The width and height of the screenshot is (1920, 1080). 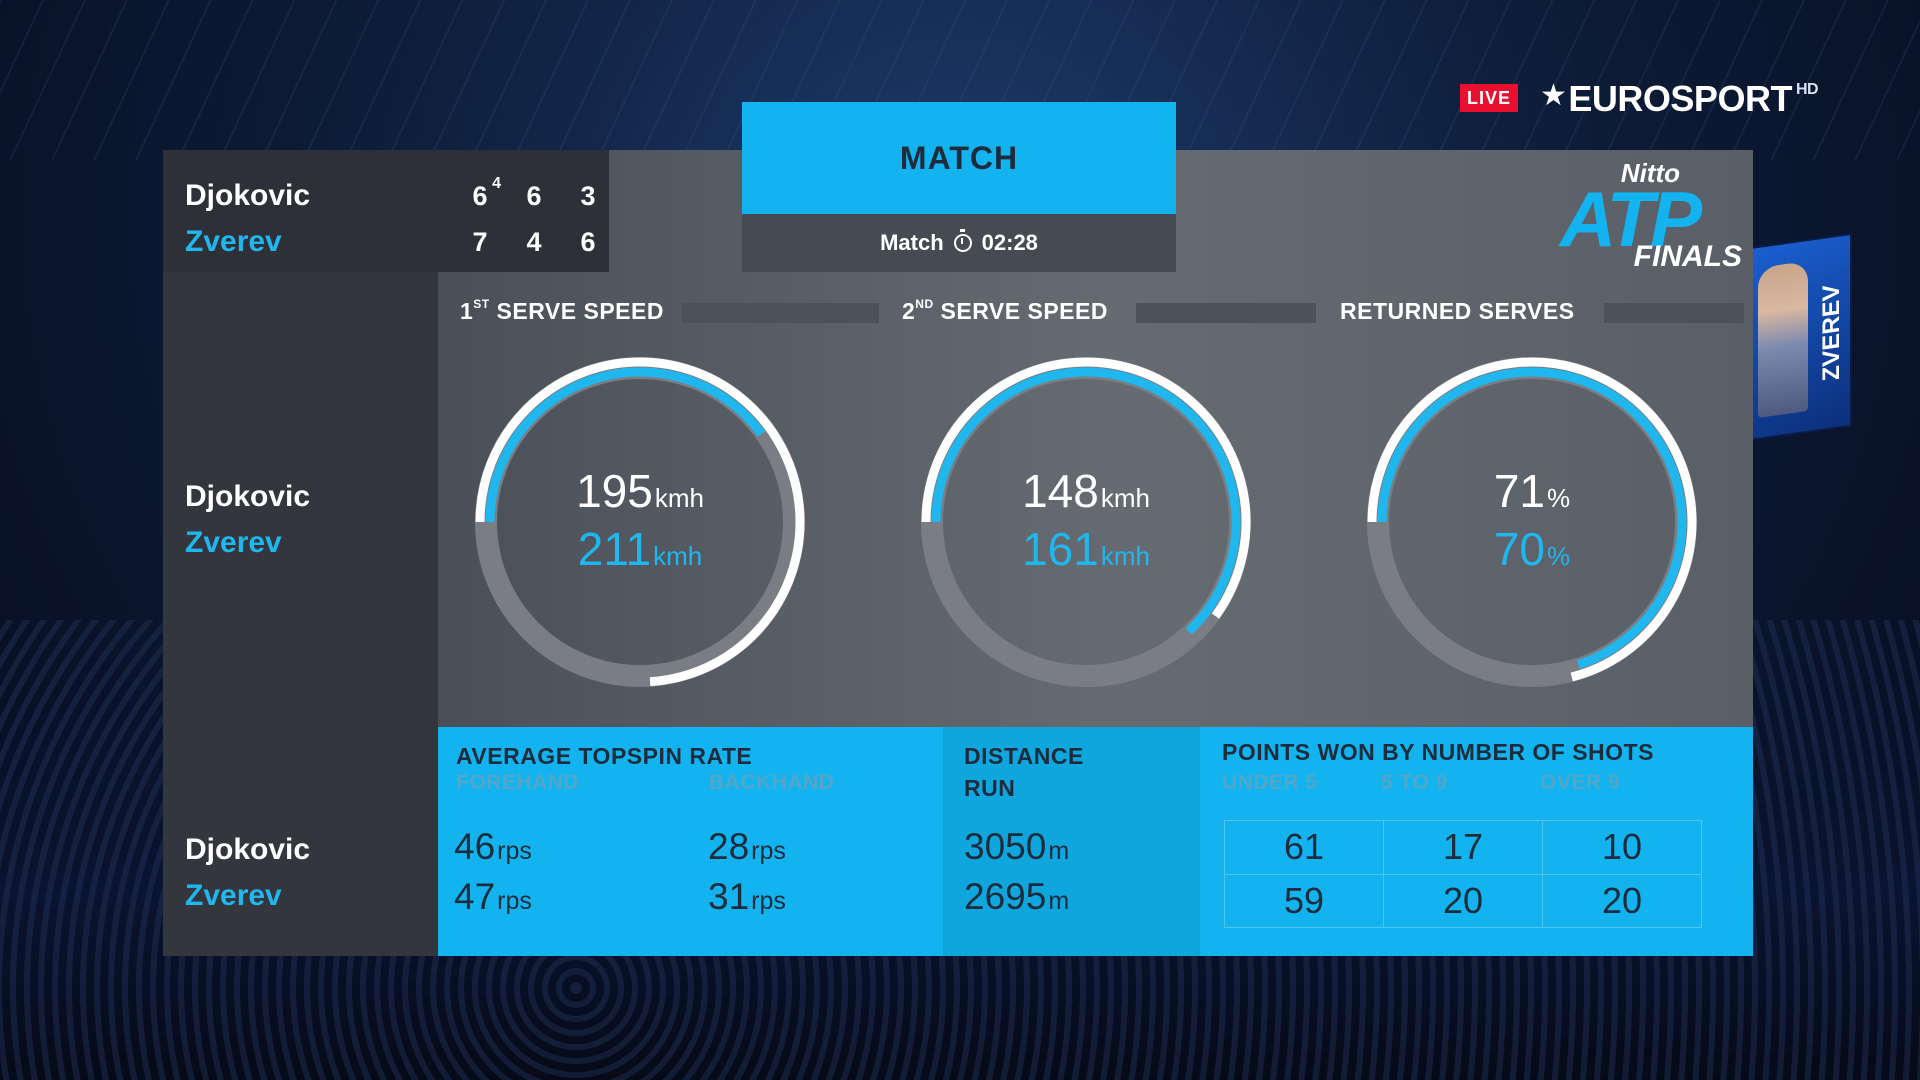 I want to click on table-row: 59 20 20, so click(x=1463, y=900).